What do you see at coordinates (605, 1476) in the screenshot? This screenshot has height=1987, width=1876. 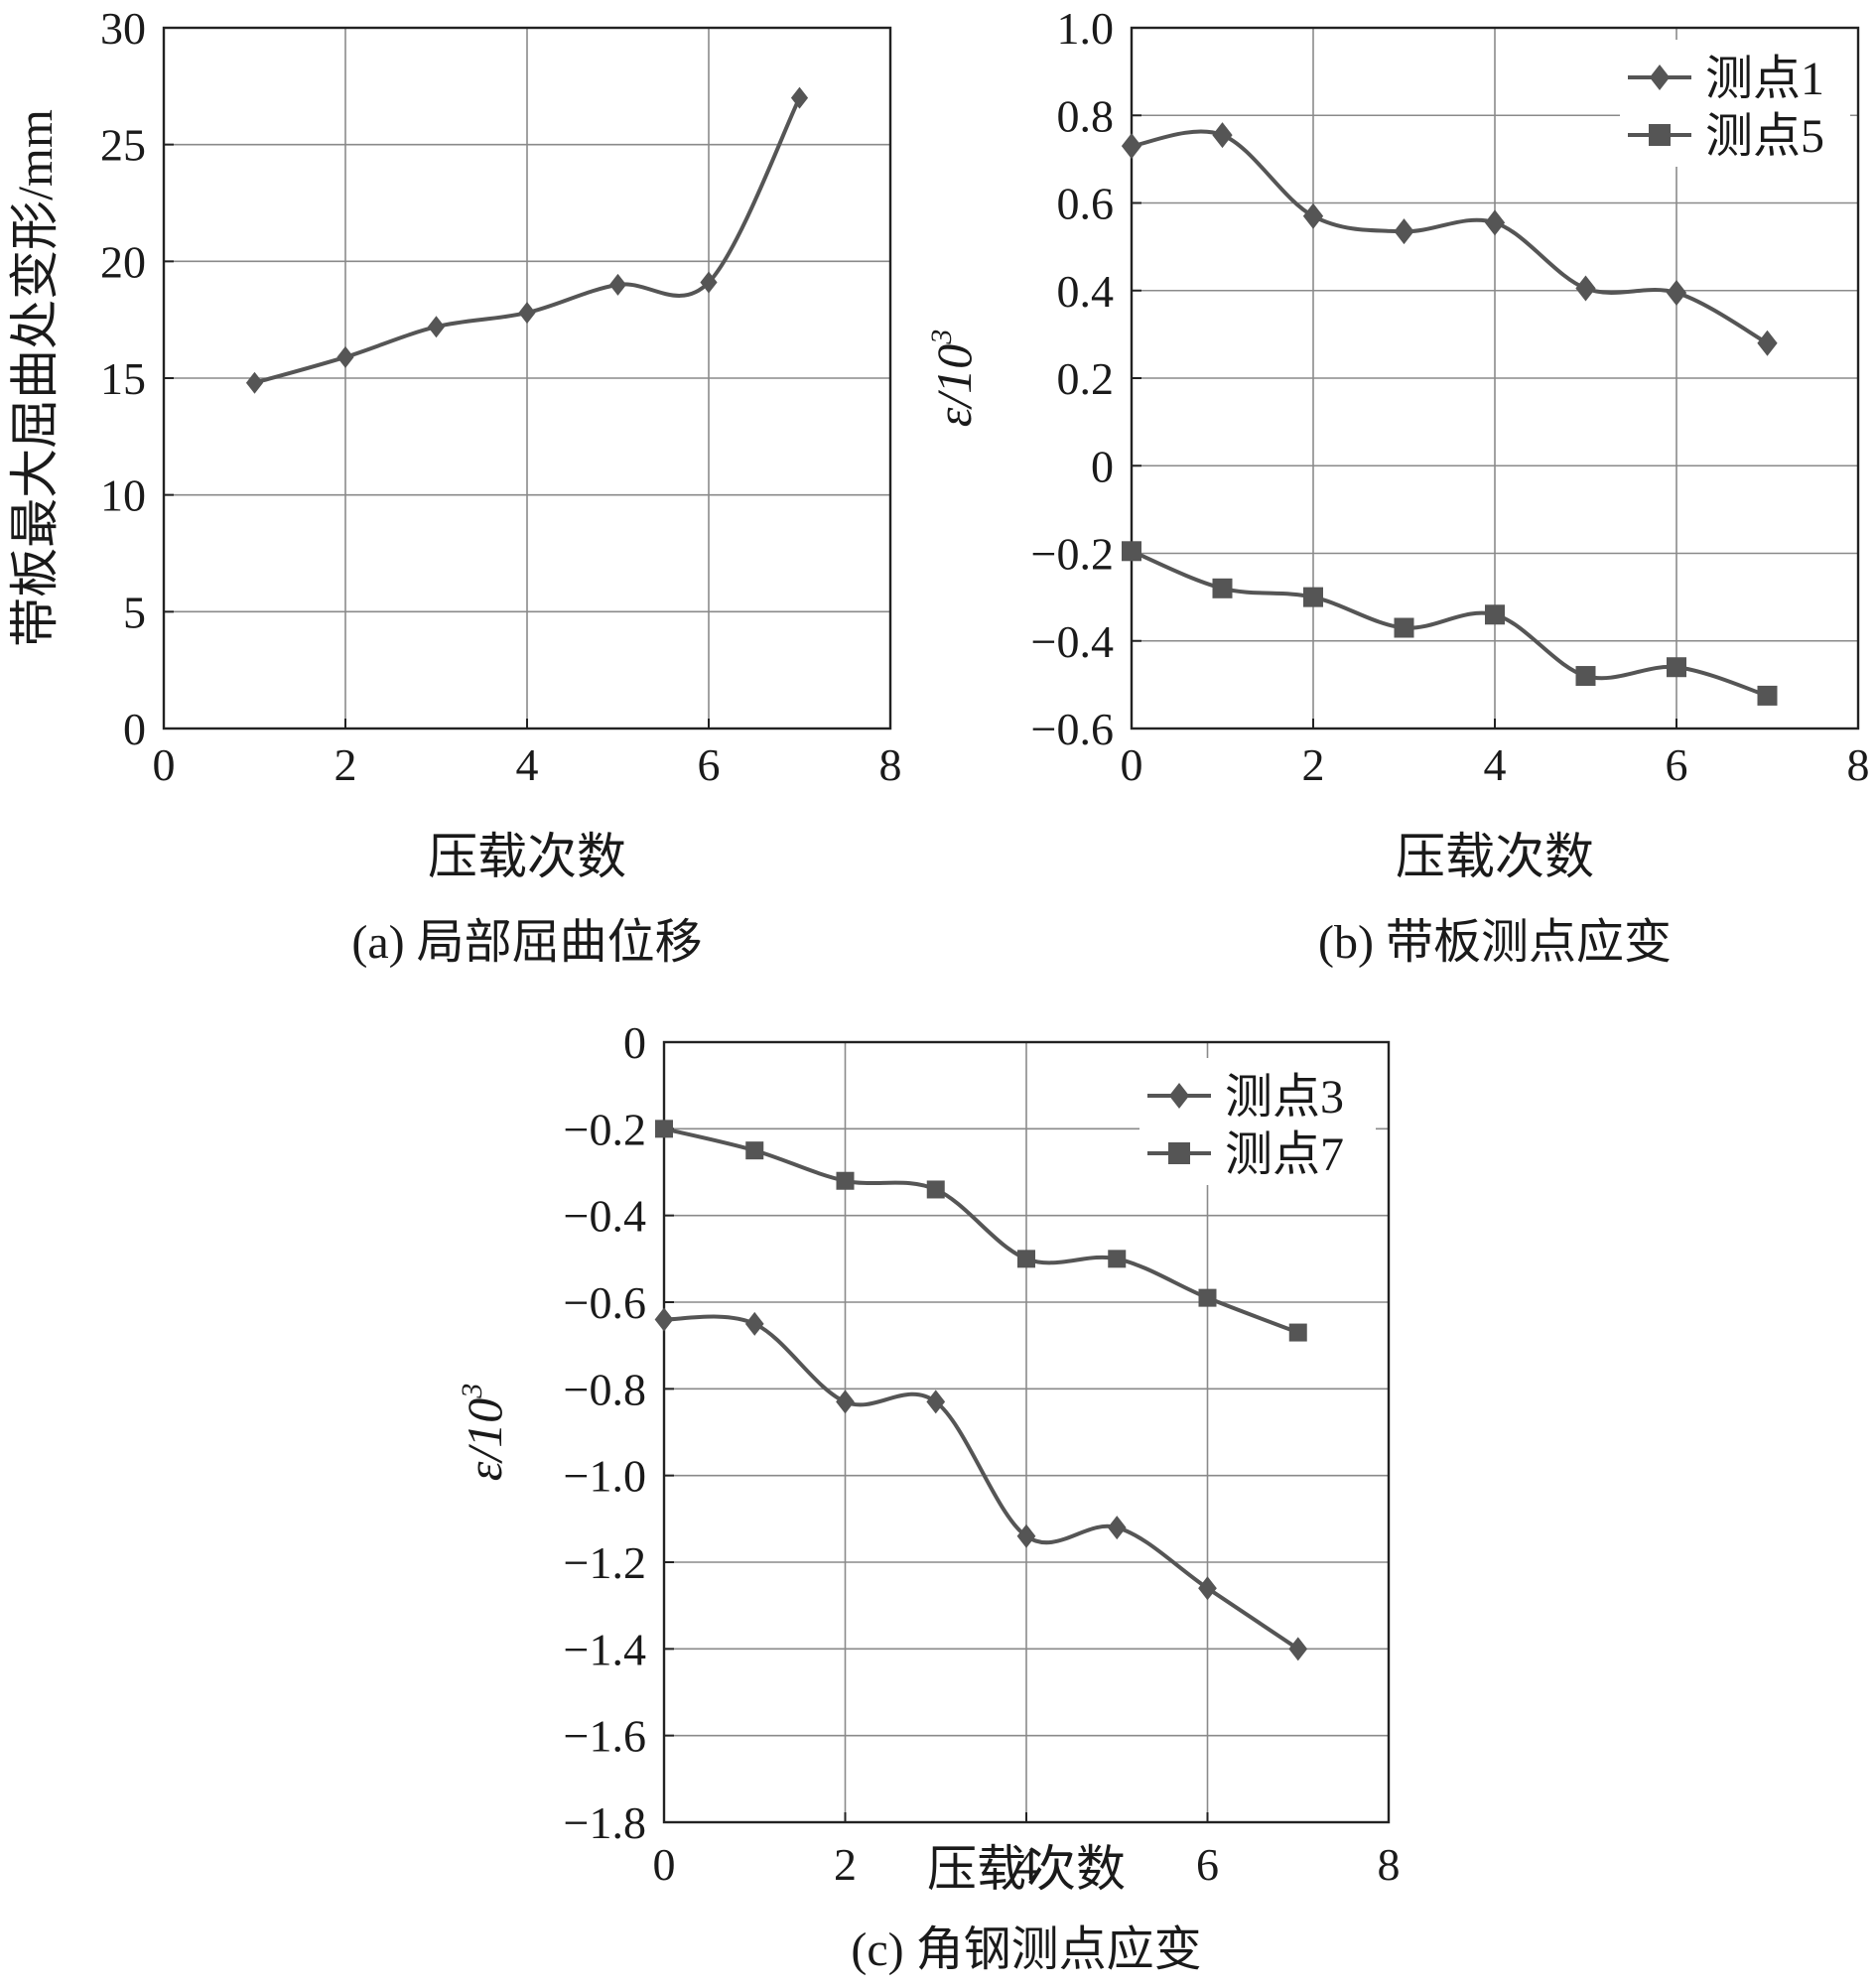 I see `panel-c-ytick-label-4: −1.0` at bounding box center [605, 1476].